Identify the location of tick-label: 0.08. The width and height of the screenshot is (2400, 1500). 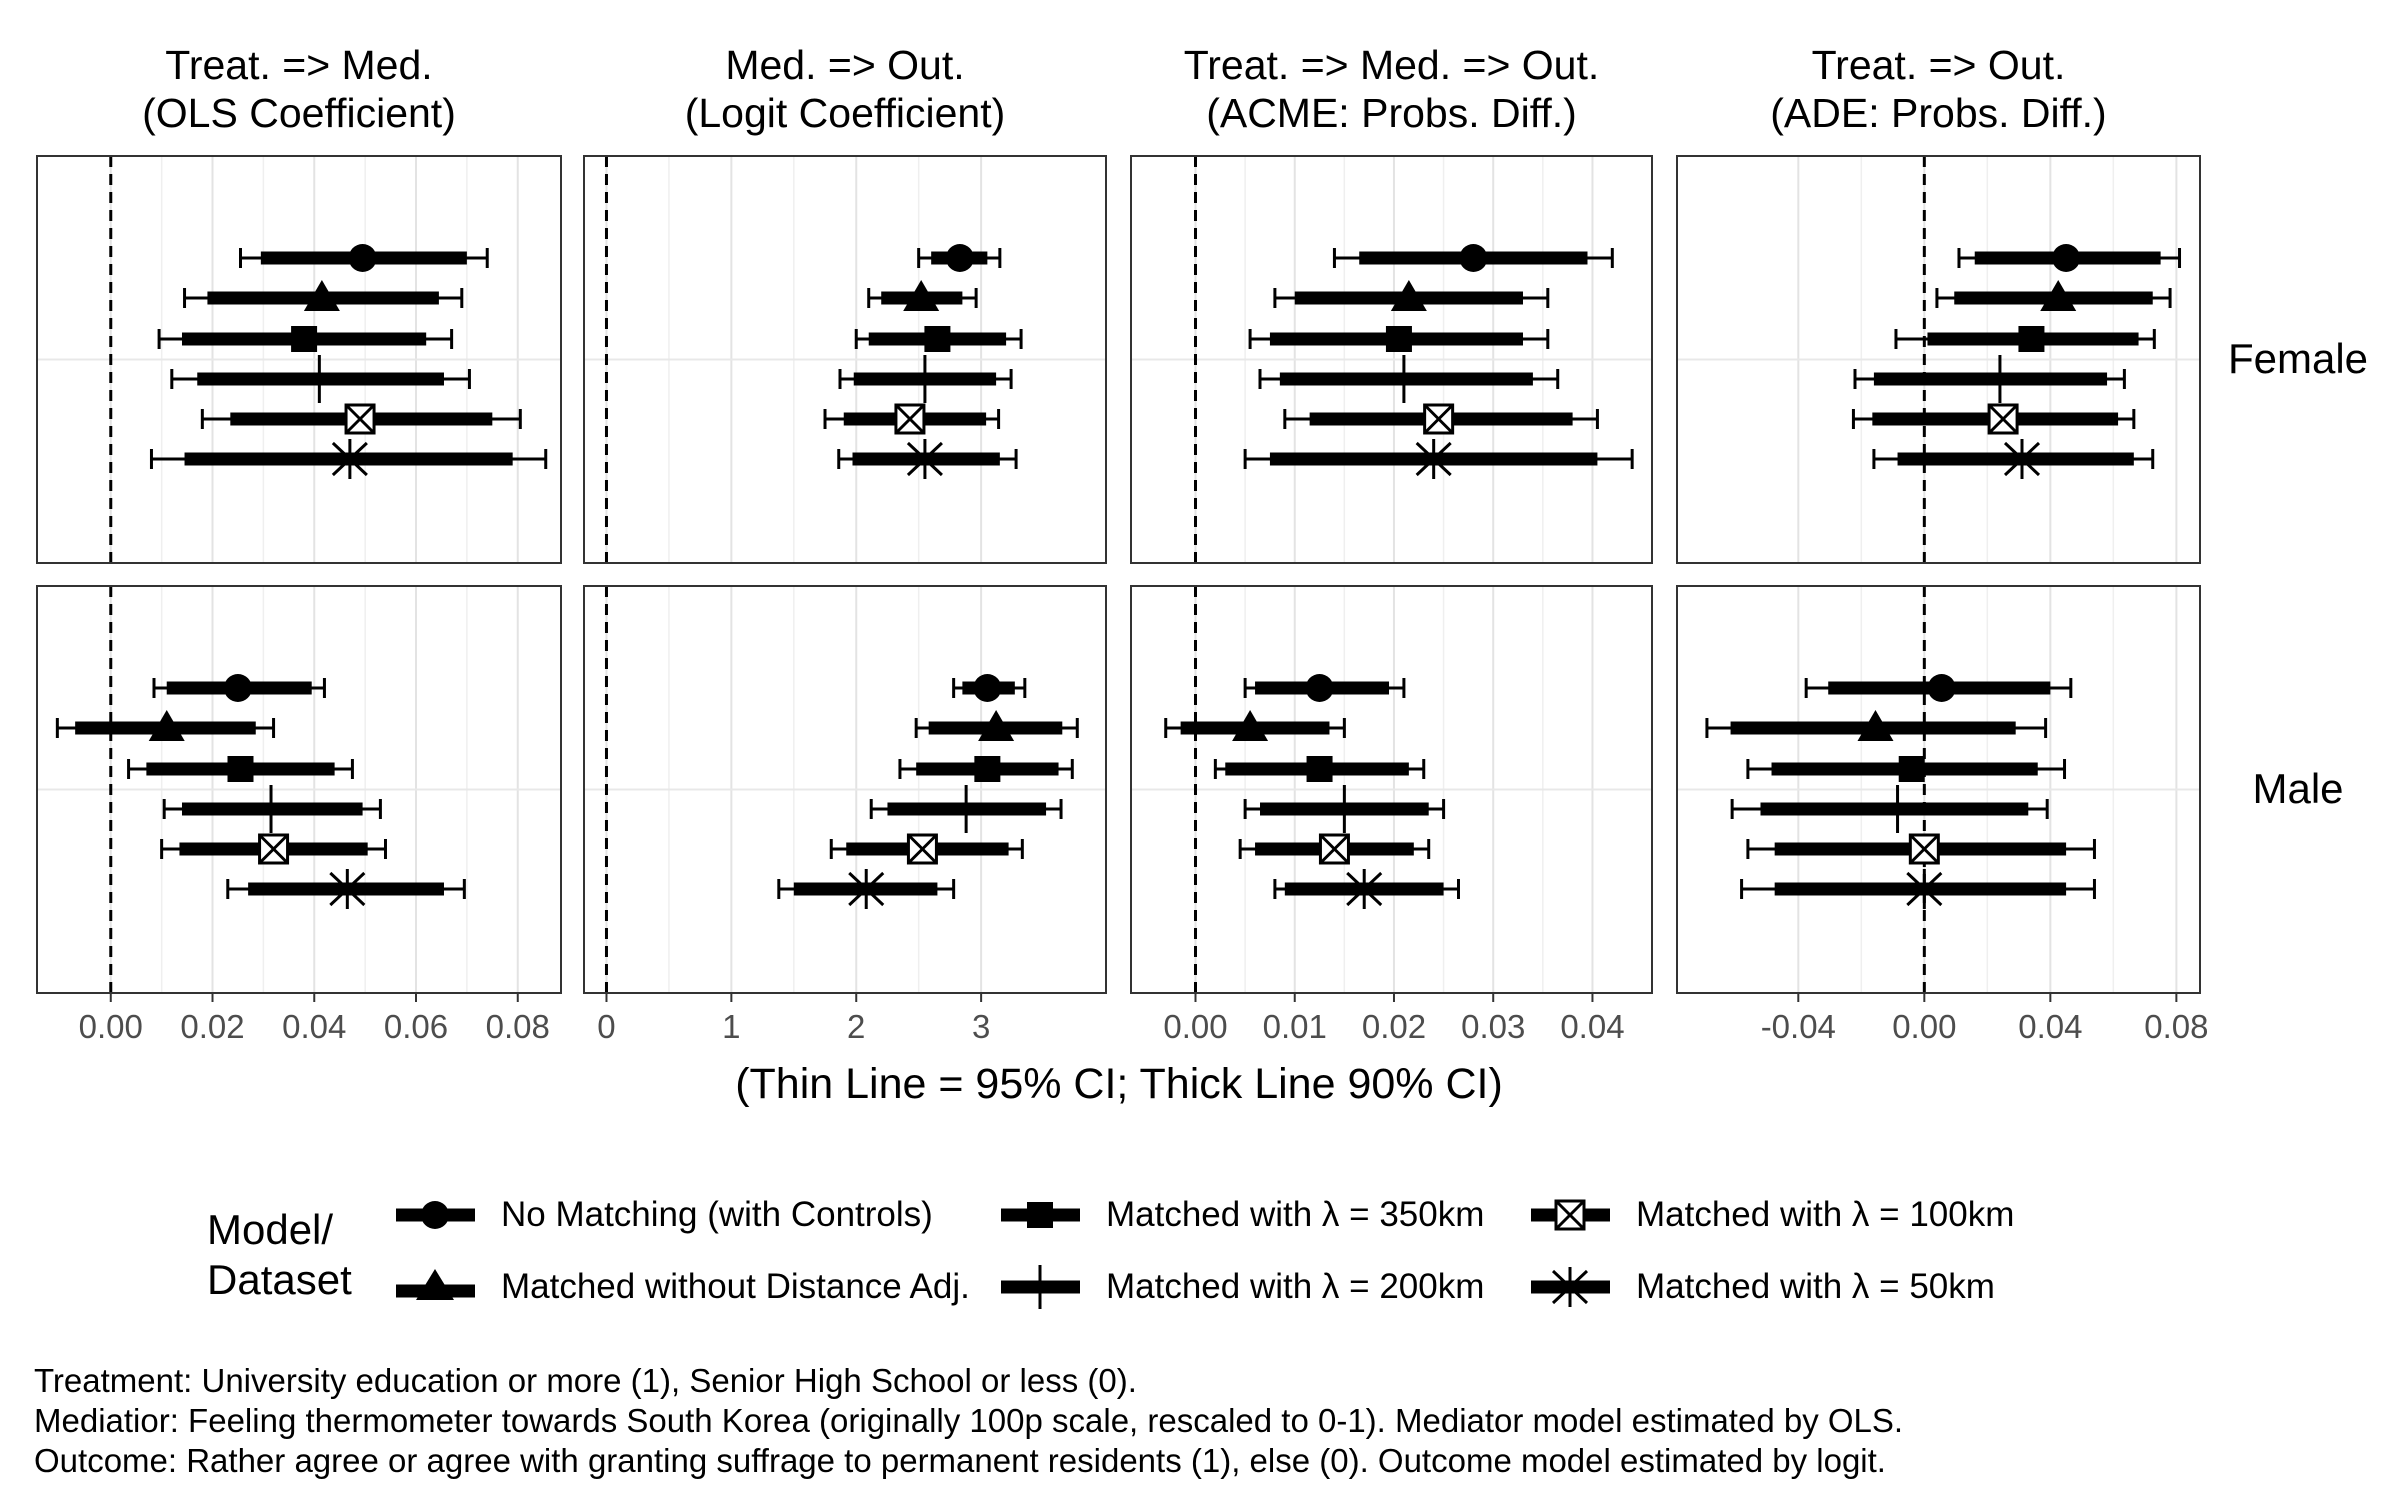
(2176, 1026).